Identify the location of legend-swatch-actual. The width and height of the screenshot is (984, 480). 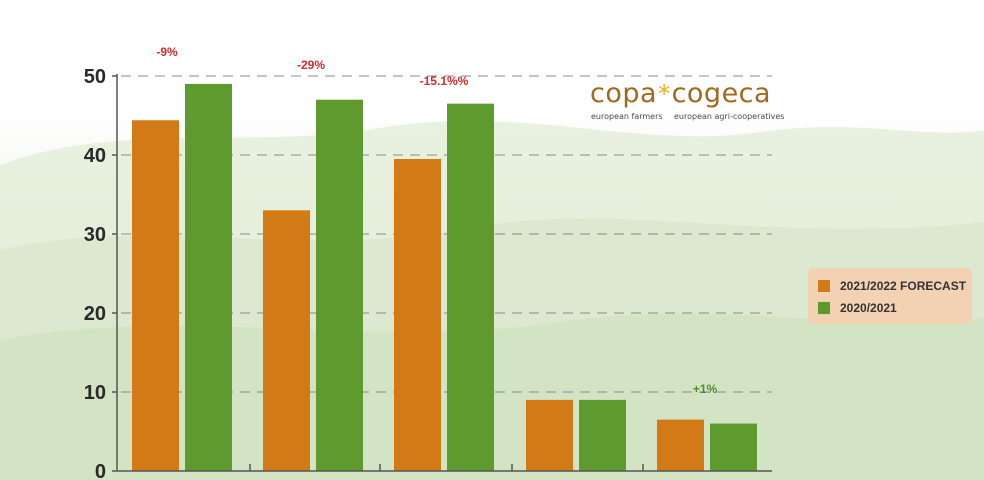
(824, 308).